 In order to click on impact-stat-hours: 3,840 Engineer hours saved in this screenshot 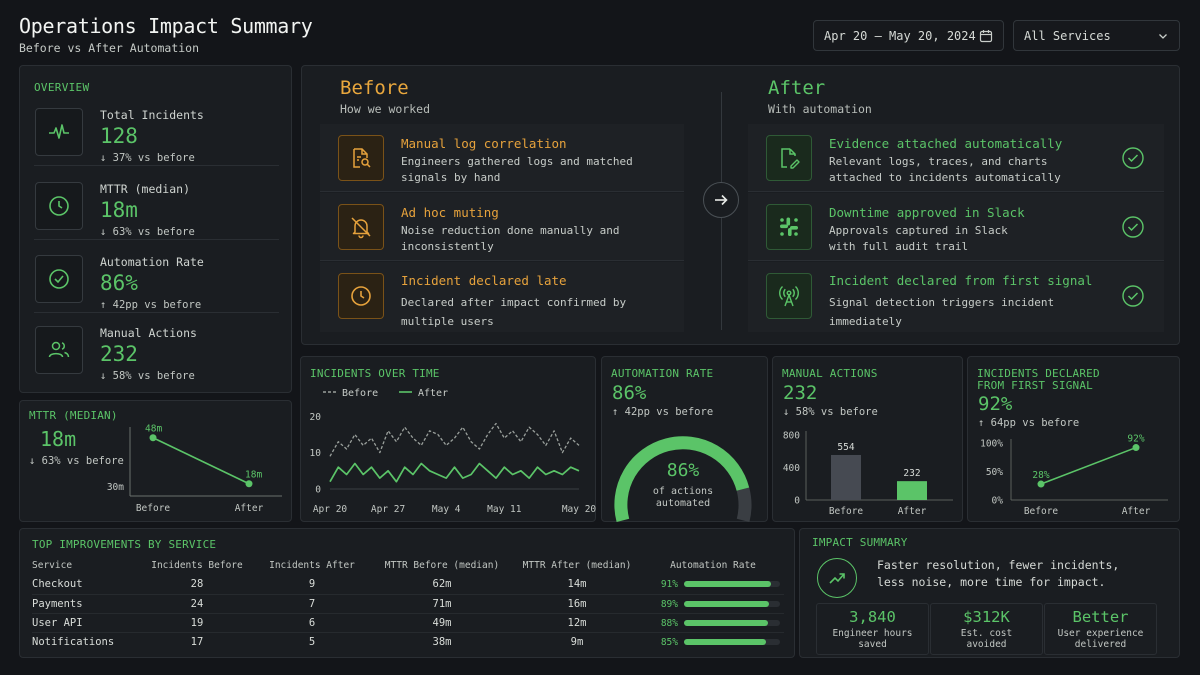, I will do `click(872, 629)`.